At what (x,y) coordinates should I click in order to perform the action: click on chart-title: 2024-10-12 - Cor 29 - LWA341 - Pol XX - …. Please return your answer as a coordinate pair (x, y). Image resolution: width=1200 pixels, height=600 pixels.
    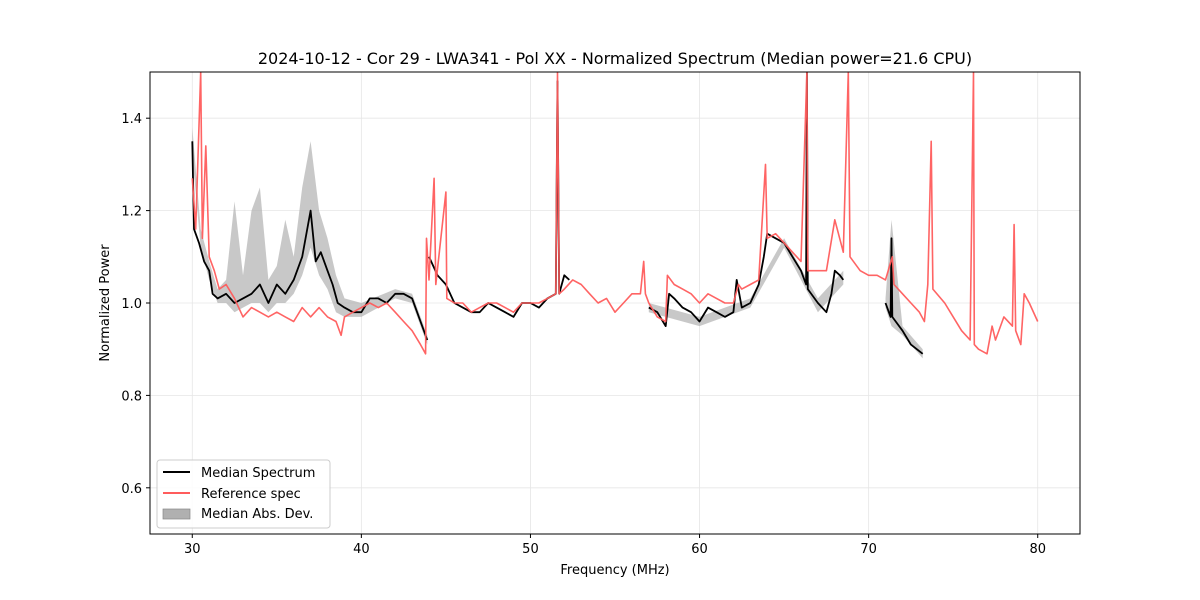
    Looking at the image, I should click on (615, 58).